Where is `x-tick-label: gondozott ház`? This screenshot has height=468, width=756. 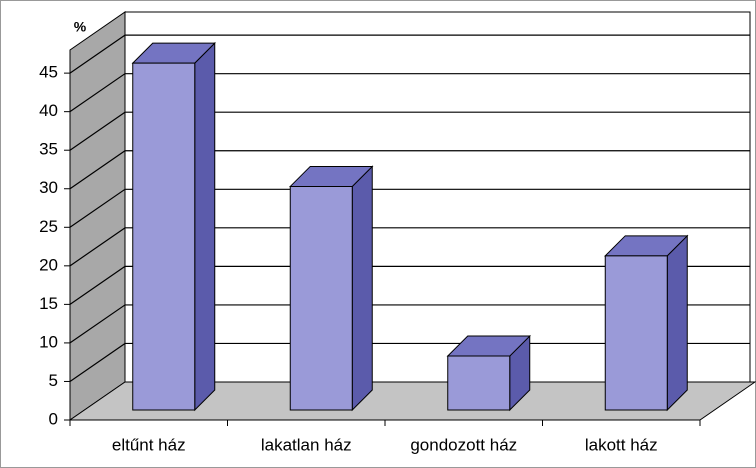
x-tick-label: gondozott ház is located at coordinates (463, 444).